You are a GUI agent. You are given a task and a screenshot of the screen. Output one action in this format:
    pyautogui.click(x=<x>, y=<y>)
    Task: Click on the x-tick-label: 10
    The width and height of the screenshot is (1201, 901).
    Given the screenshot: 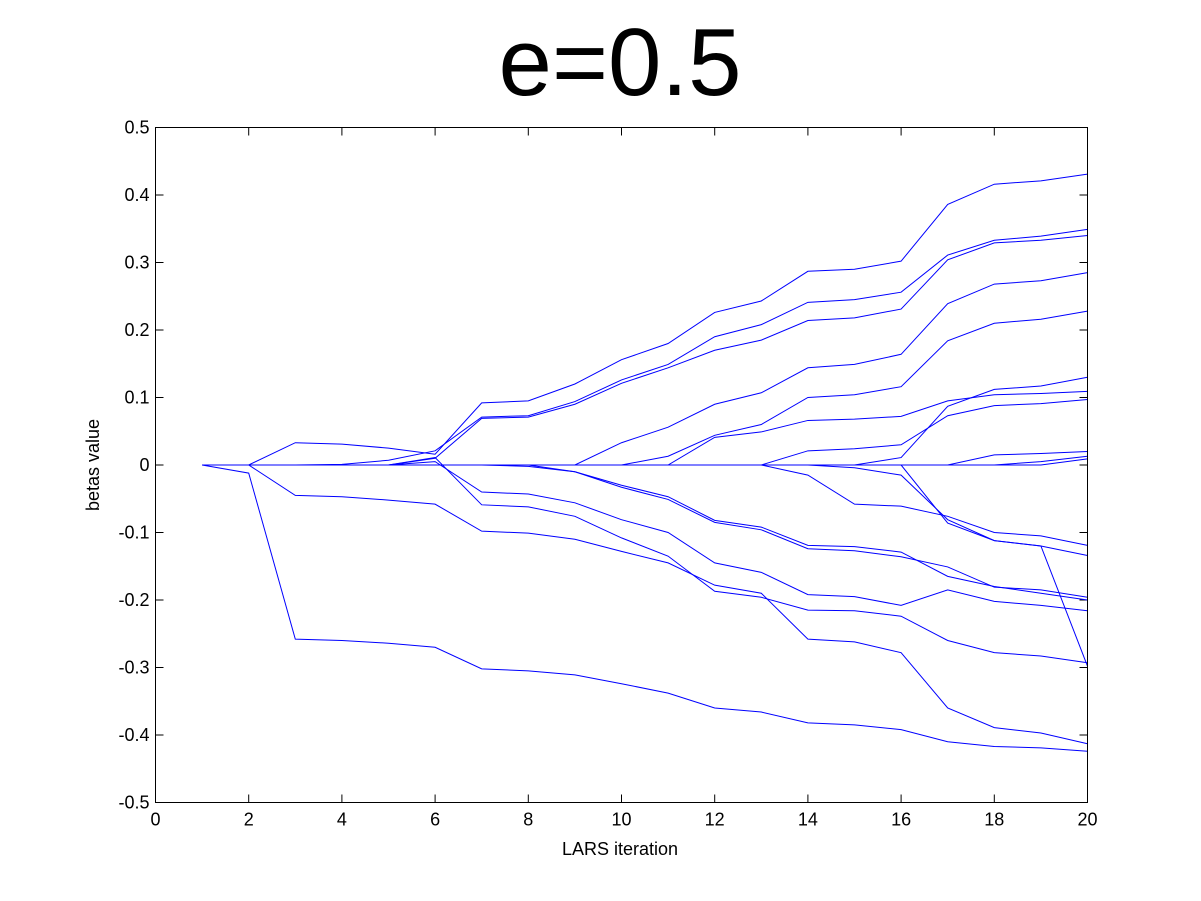 What is the action you would take?
    pyautogui.click(x=621, y=820)
    